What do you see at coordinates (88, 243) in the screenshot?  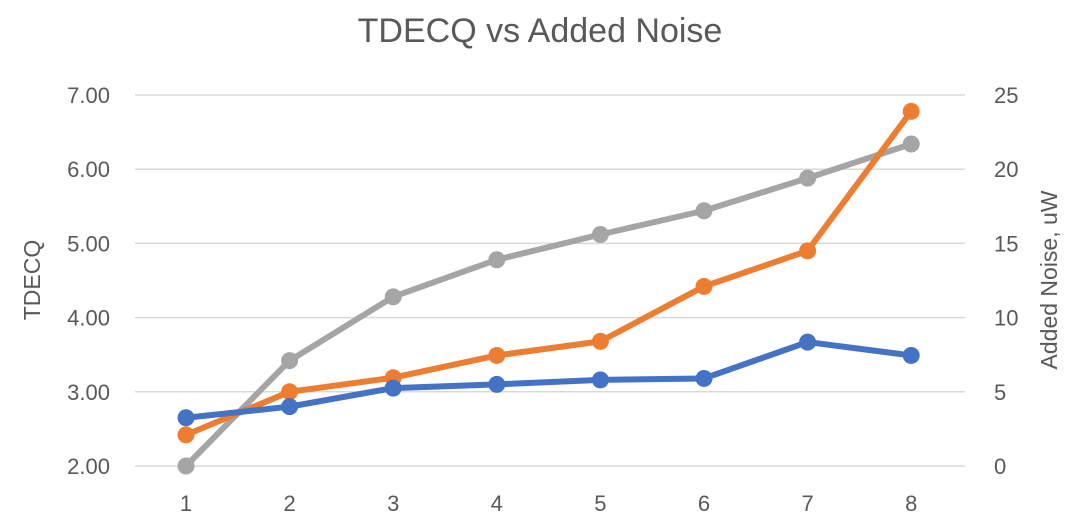 I see `y-tick-label: 5.00` at bounding box center [88, 243].